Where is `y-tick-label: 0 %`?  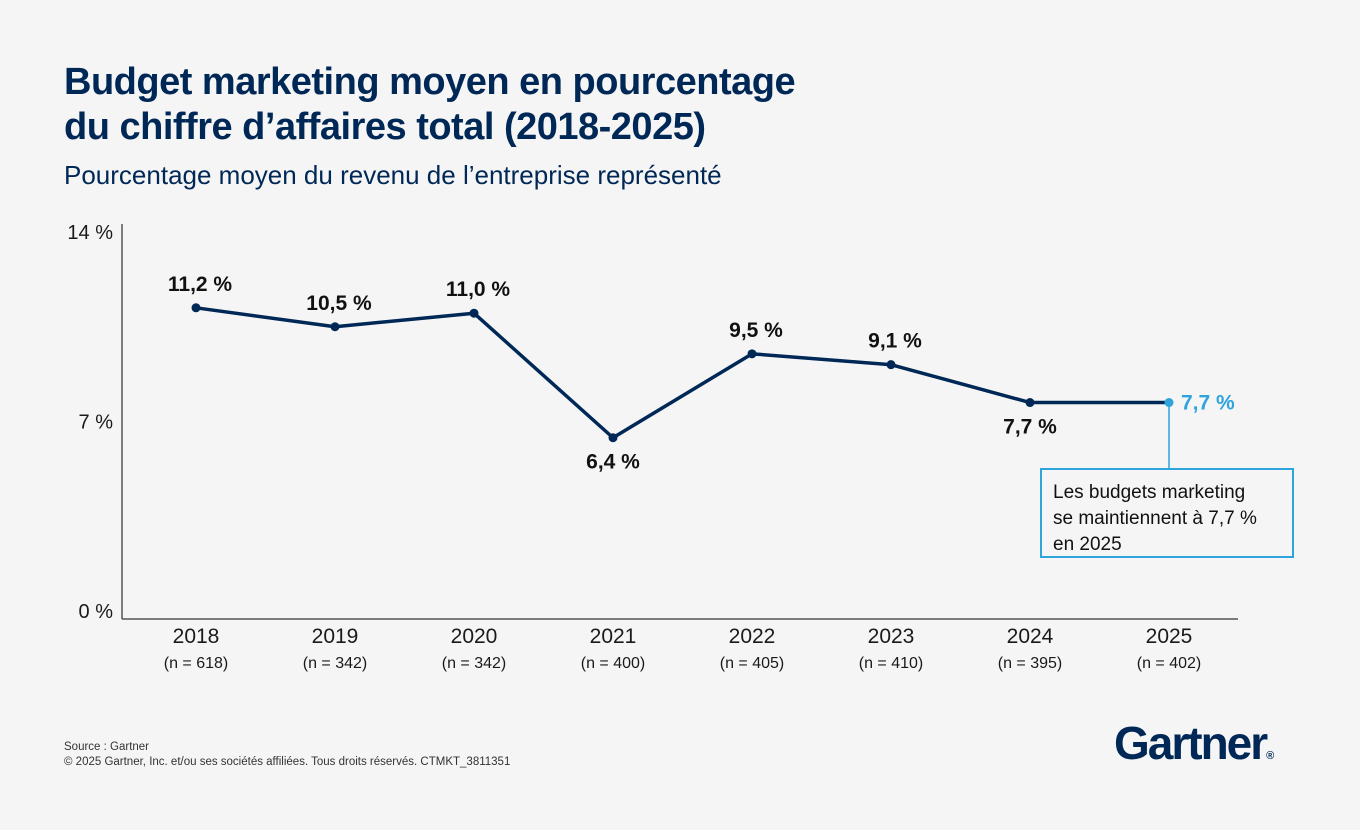
y-tick-label: 0 % is located at coordinates (96, 612).